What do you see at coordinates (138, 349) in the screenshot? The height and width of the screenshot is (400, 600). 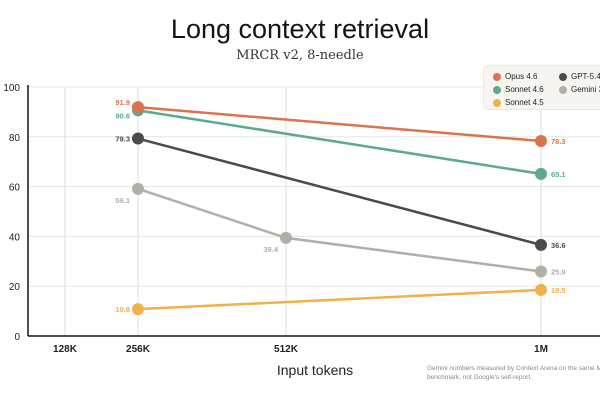 I see `x-tick-label: 256K` at bounding box center [138, 349].